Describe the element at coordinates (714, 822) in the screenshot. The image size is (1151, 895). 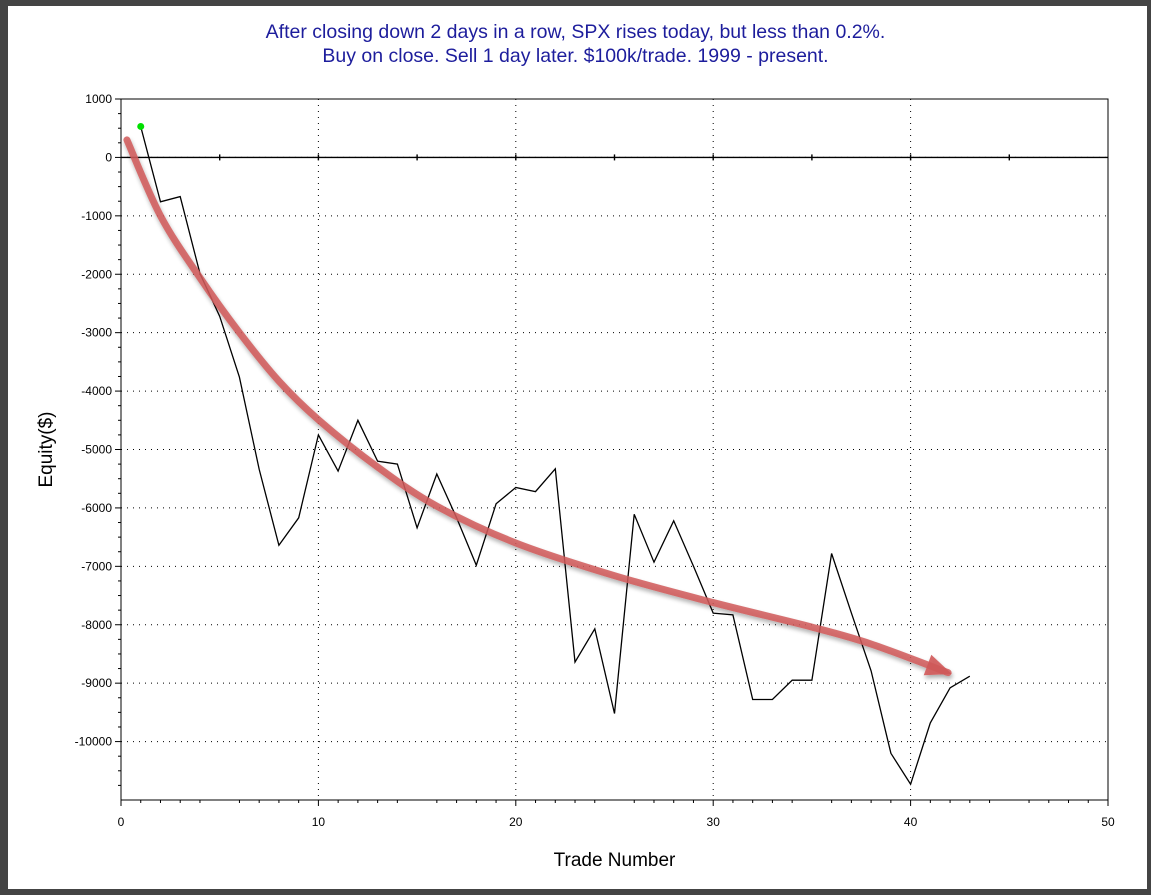
I see `x-tick-label: 30` at that location.